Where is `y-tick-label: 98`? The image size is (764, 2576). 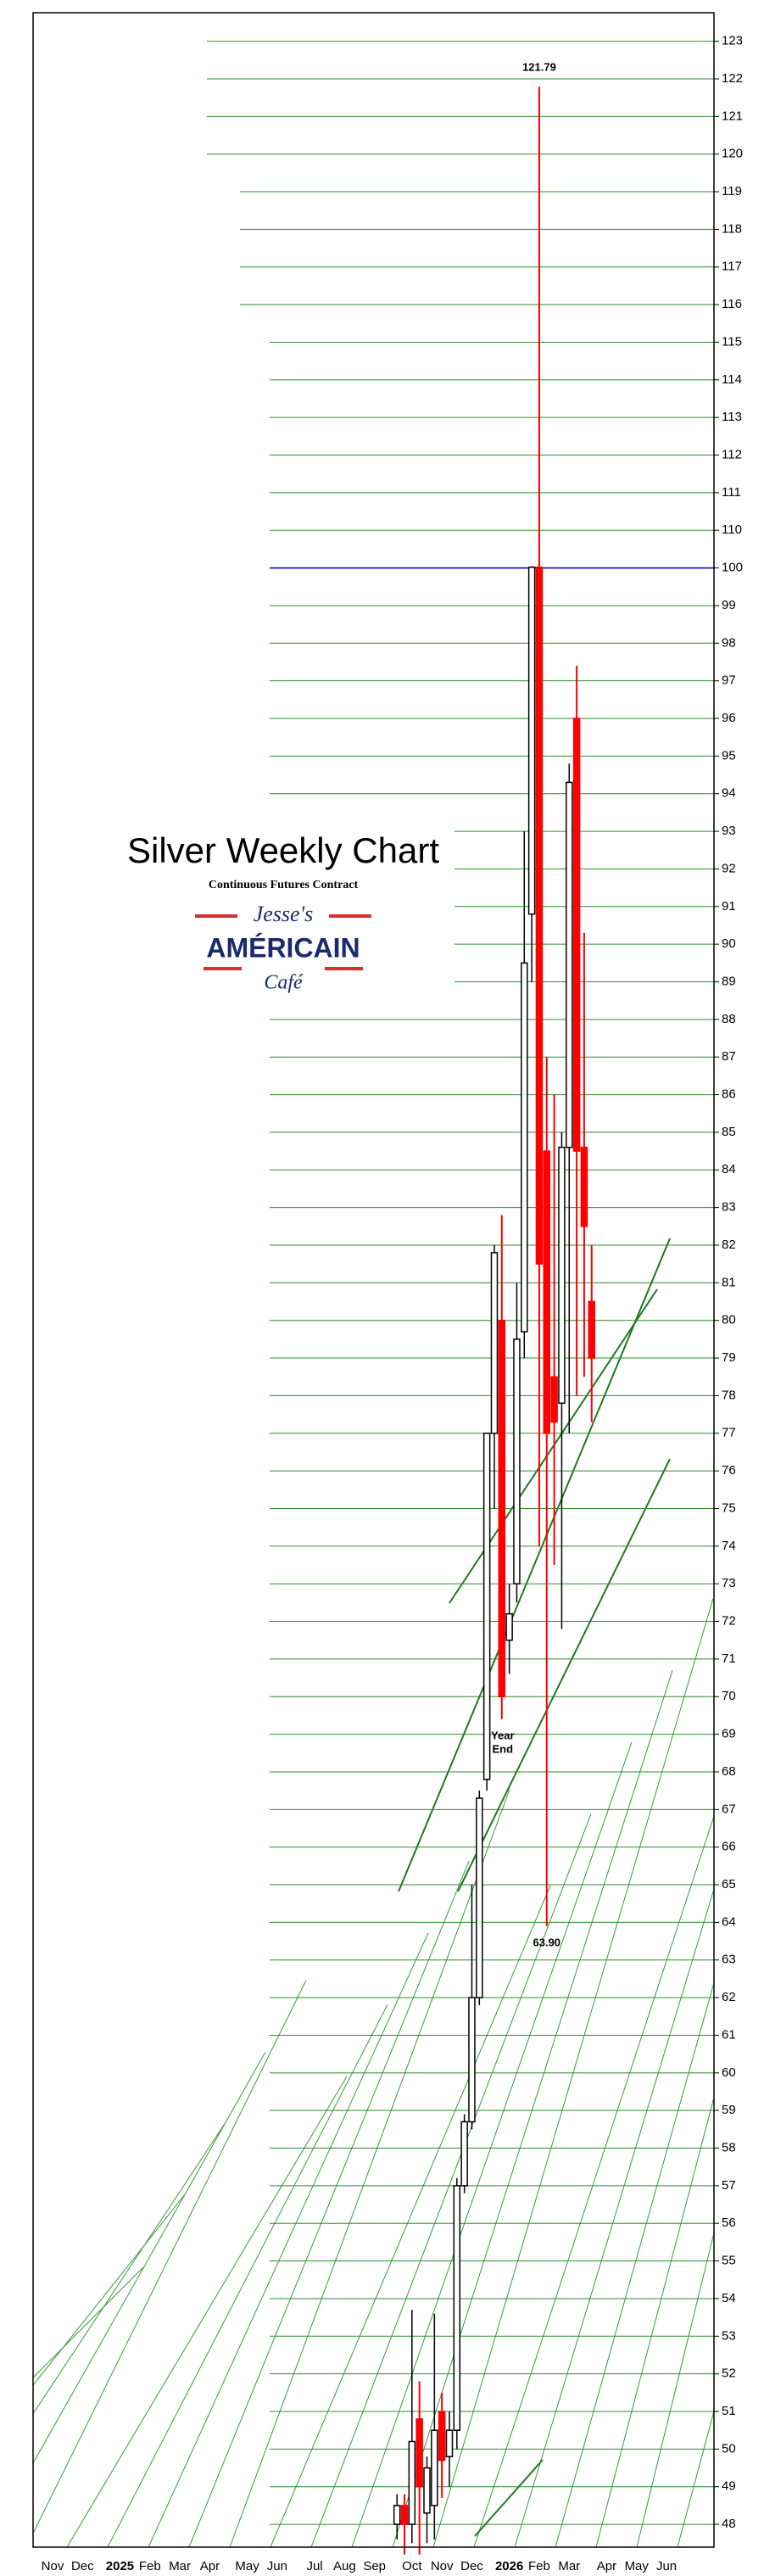
y-tick-label: 98 is located at coordinates (729, 642).